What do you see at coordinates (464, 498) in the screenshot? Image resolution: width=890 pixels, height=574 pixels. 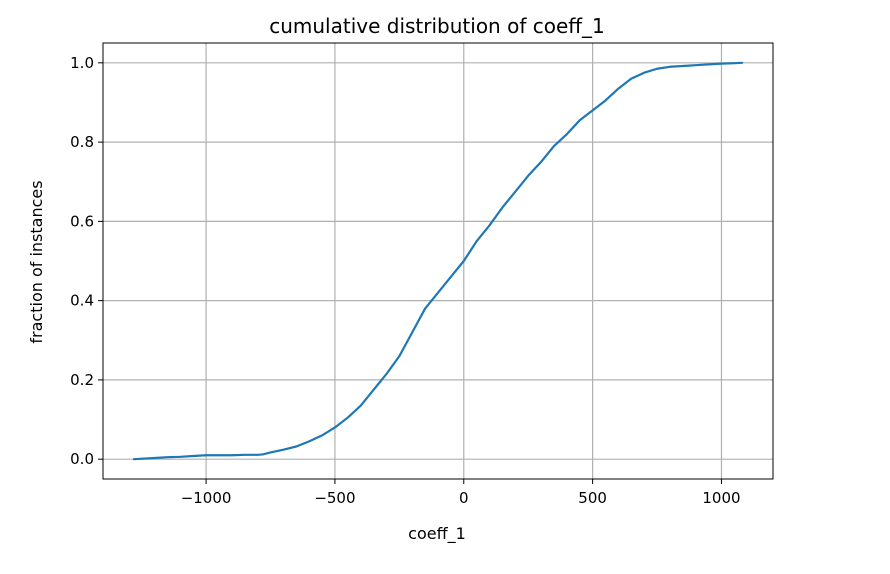 I see `x-tick-label: 0` at bounding box center [464, 498].